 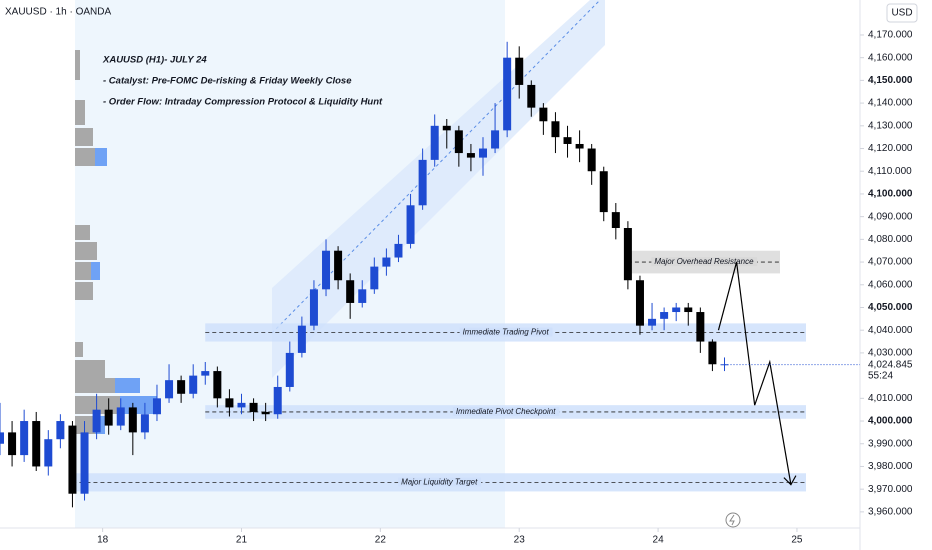 What do you see at coordinates (381, 540) in the screenshot?
I see `x-tick-label: 22` at bounding box center [381, 540].